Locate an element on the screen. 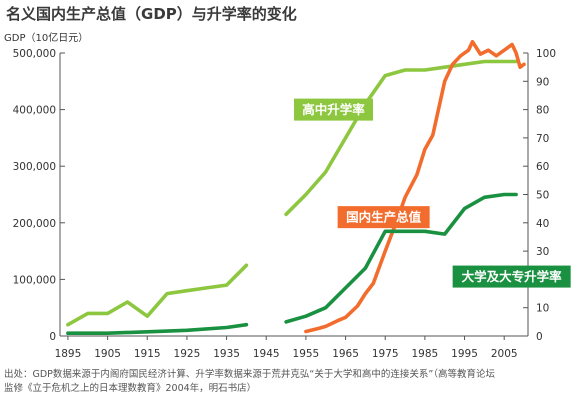 Image resolution: width=584 pixels, height=402 pixels. left-tick-label: 0 is located at coordinates (52, 337).